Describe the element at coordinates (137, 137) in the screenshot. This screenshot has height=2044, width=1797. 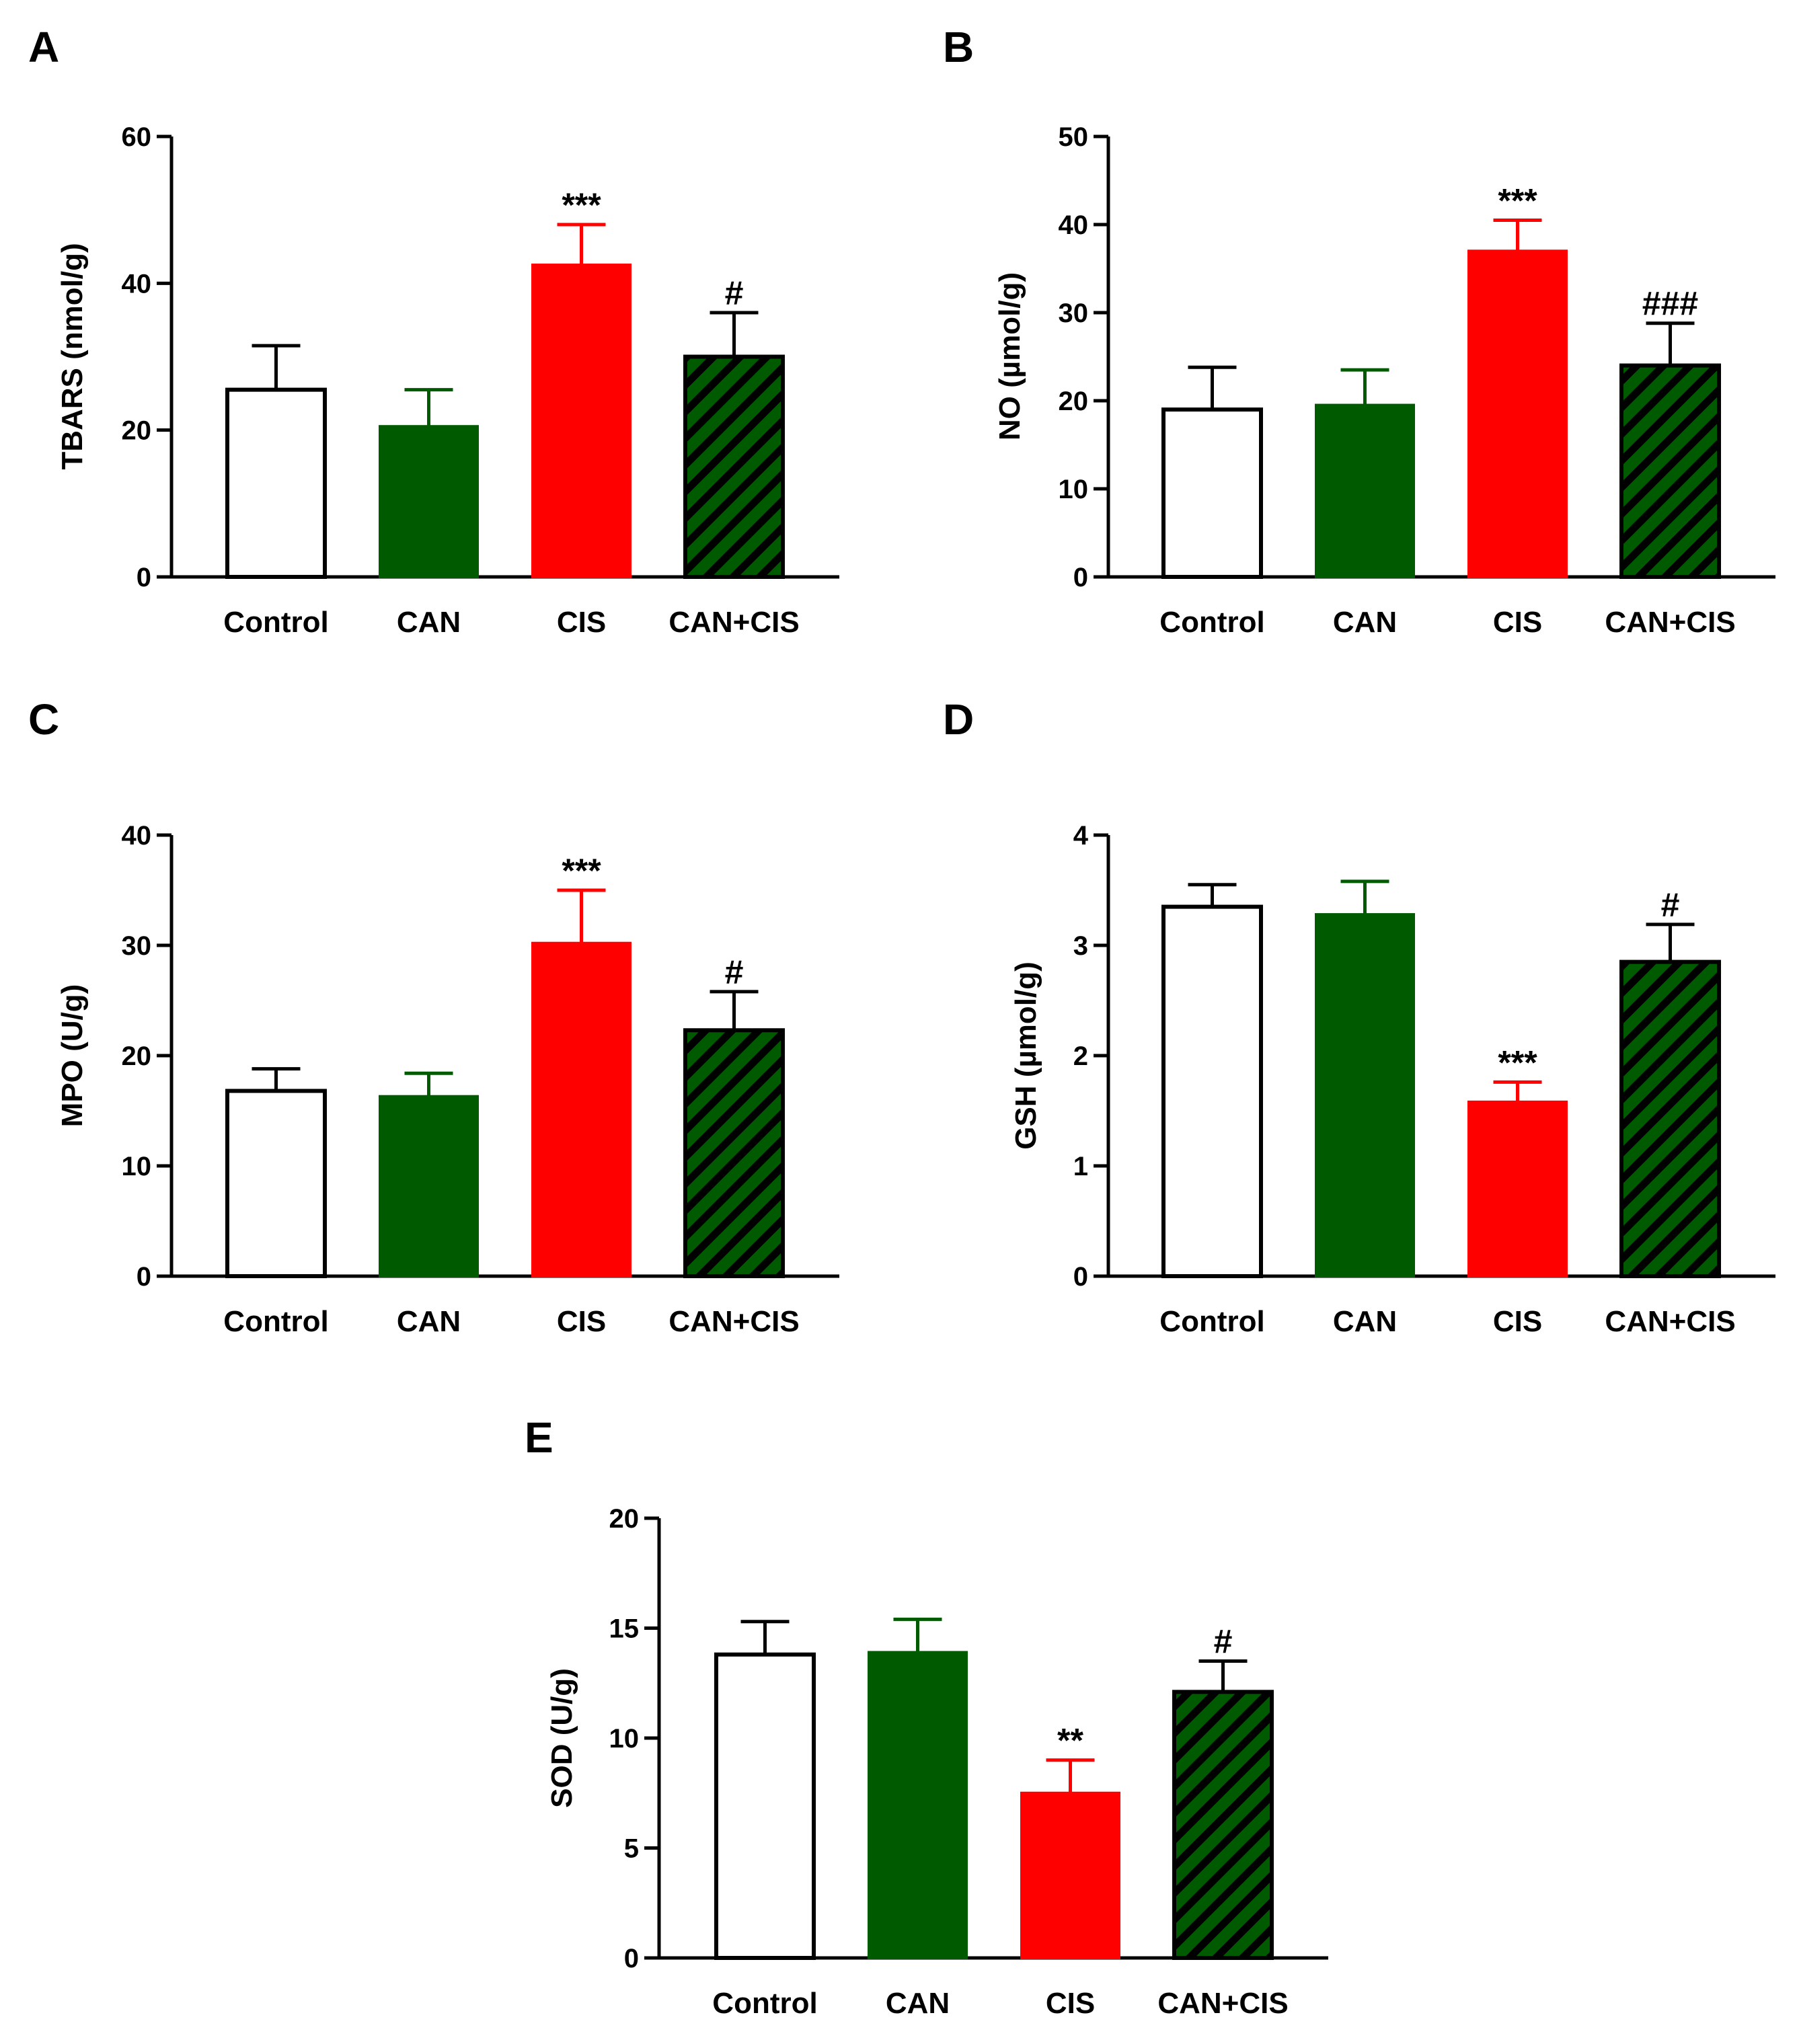
I see `y-tick-label: 60` at that location.